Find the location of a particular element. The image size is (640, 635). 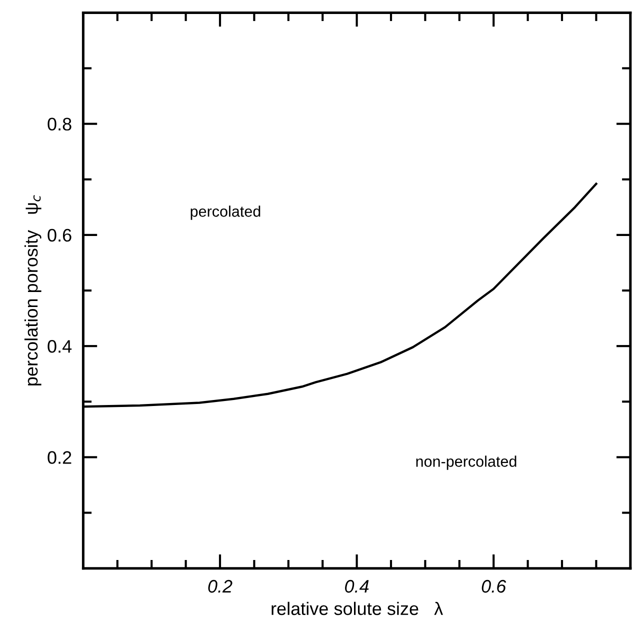

annotation: non-percolated is located at coordinates (466, 463).